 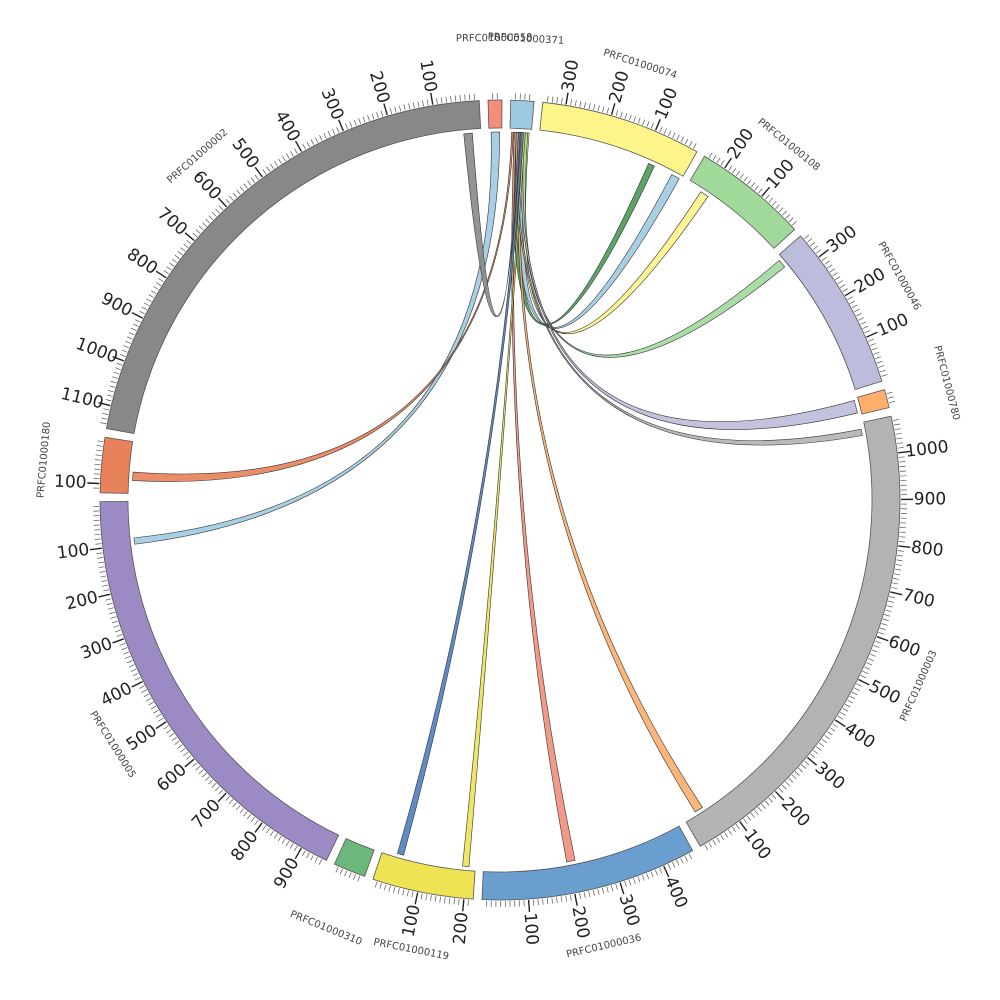 I want to click on tick-label: 200, so click(x=379, y=87).